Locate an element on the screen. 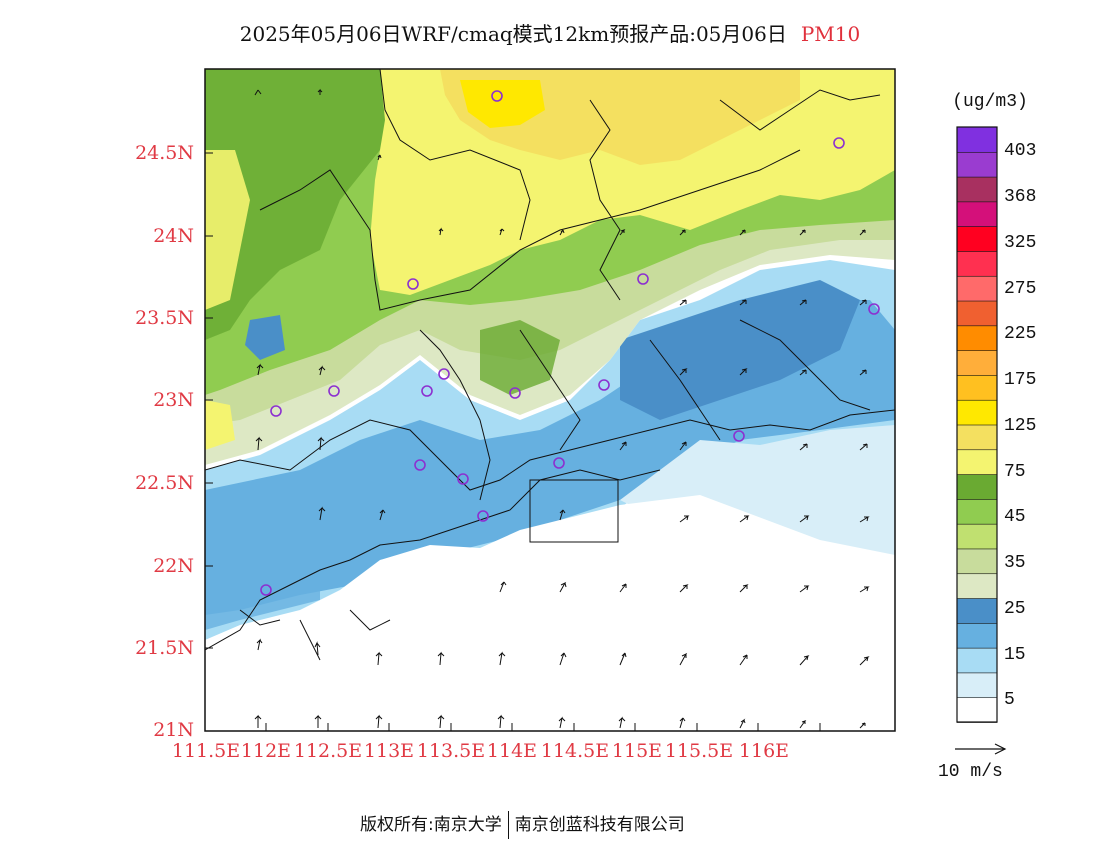 The height and width of the screenshot is (850, 1100). copyright-footer: 版权所有:南京大学 南京创蓝科技有限公司 is located at coordinates (522, 824).